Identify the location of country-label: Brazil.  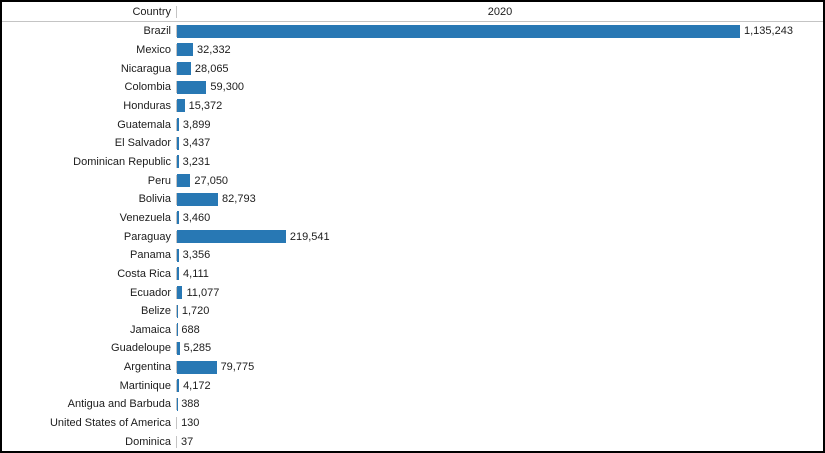
(89, 31).